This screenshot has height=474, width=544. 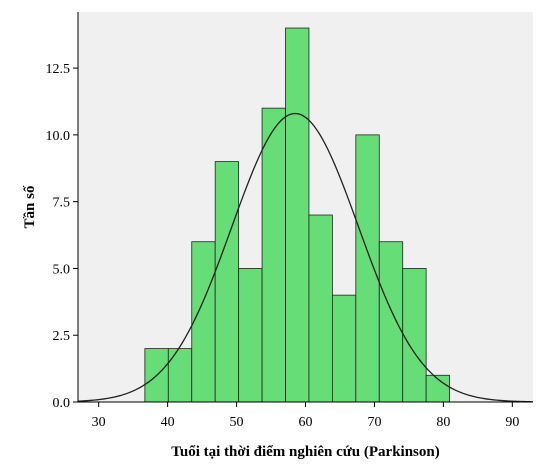 I want to click on x-tick-label: 90, so click(x=512, y=422).